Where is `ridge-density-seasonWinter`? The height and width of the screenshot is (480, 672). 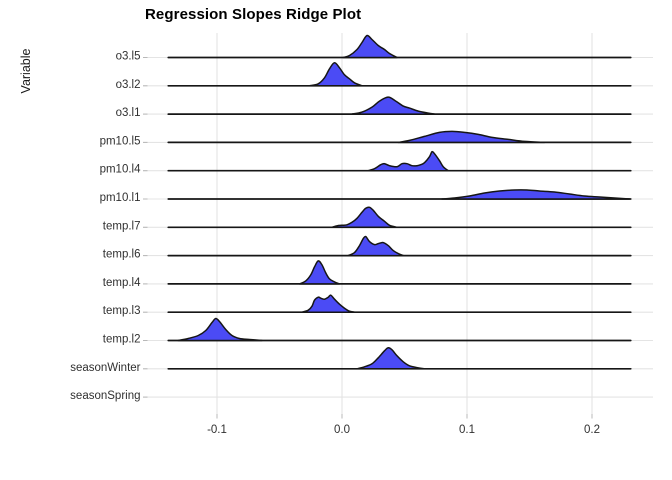 ridge-density-seasonWinter is located at coordinates (391, 358).